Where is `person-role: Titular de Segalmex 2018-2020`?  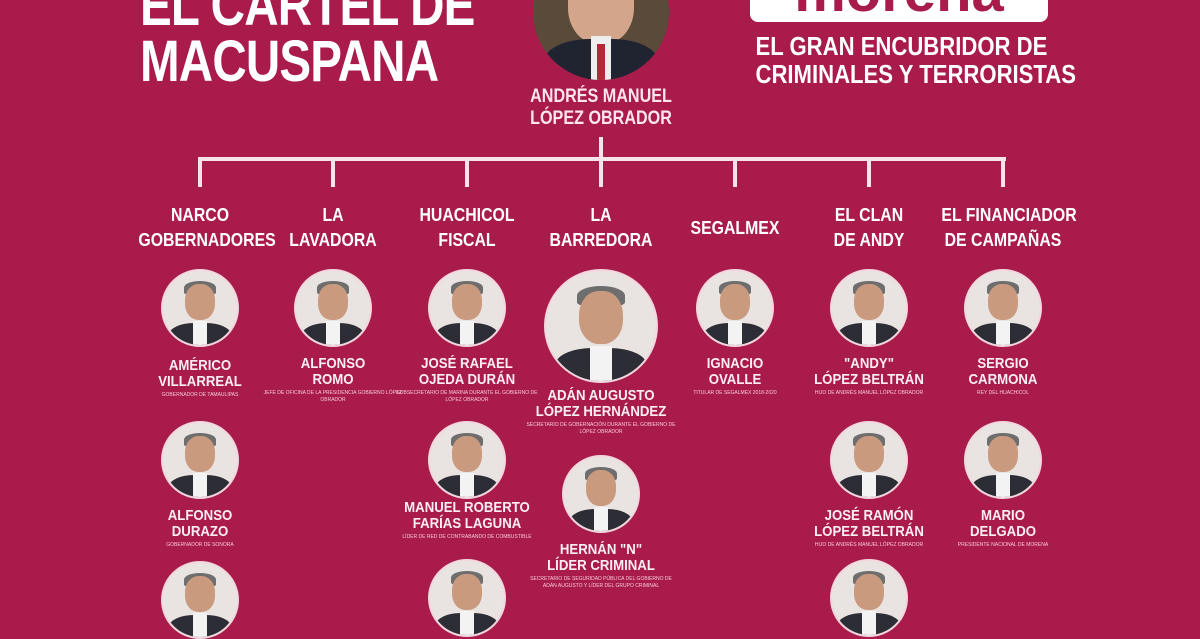 person-role: Titular de Segalmex 2018-2020 is located at coordinates (735, 393).